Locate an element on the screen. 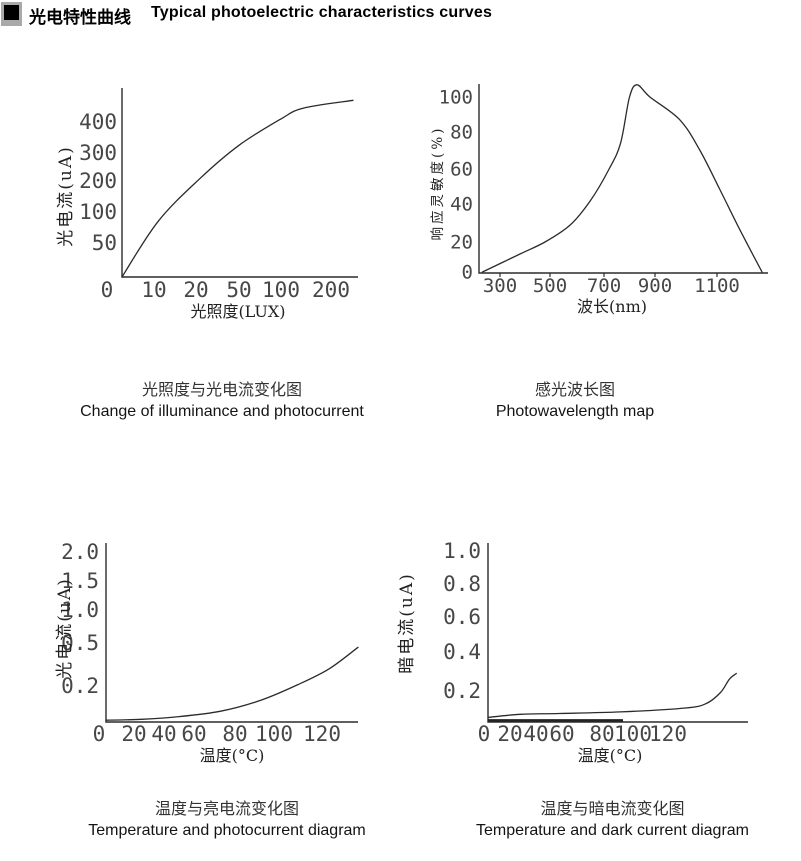 Image resolution: width=801 pixels, height=861 pixels. x-tick-label: 700 is located at coordinates (604, 286).